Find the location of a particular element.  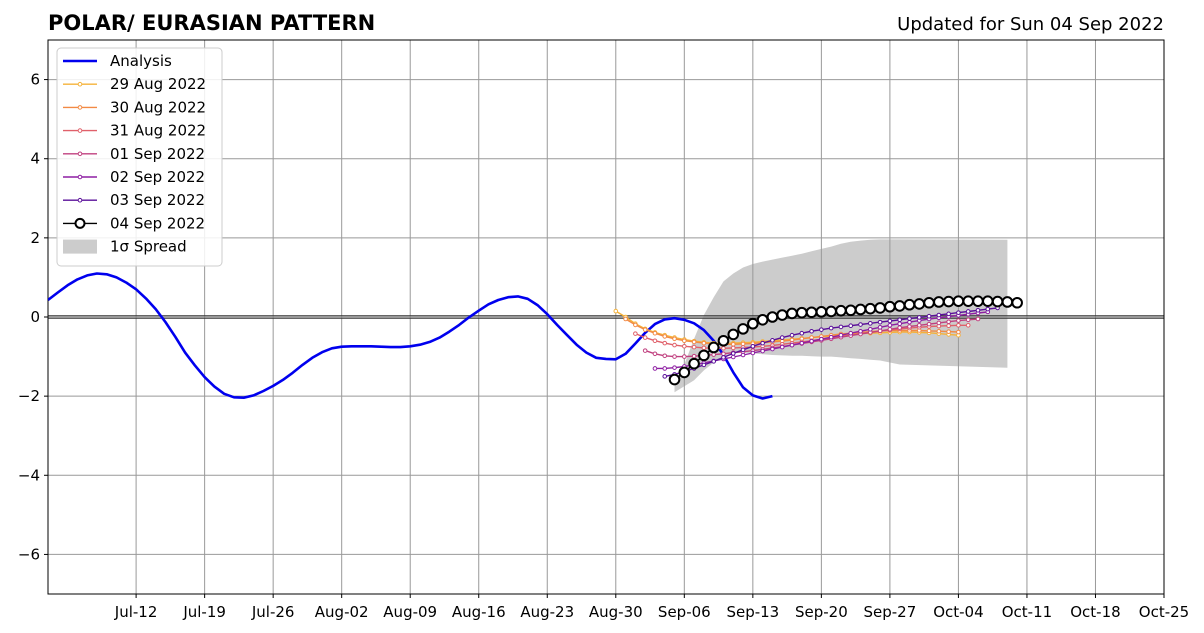

y-tick-label: 4 is located at coordinates (35, 159).